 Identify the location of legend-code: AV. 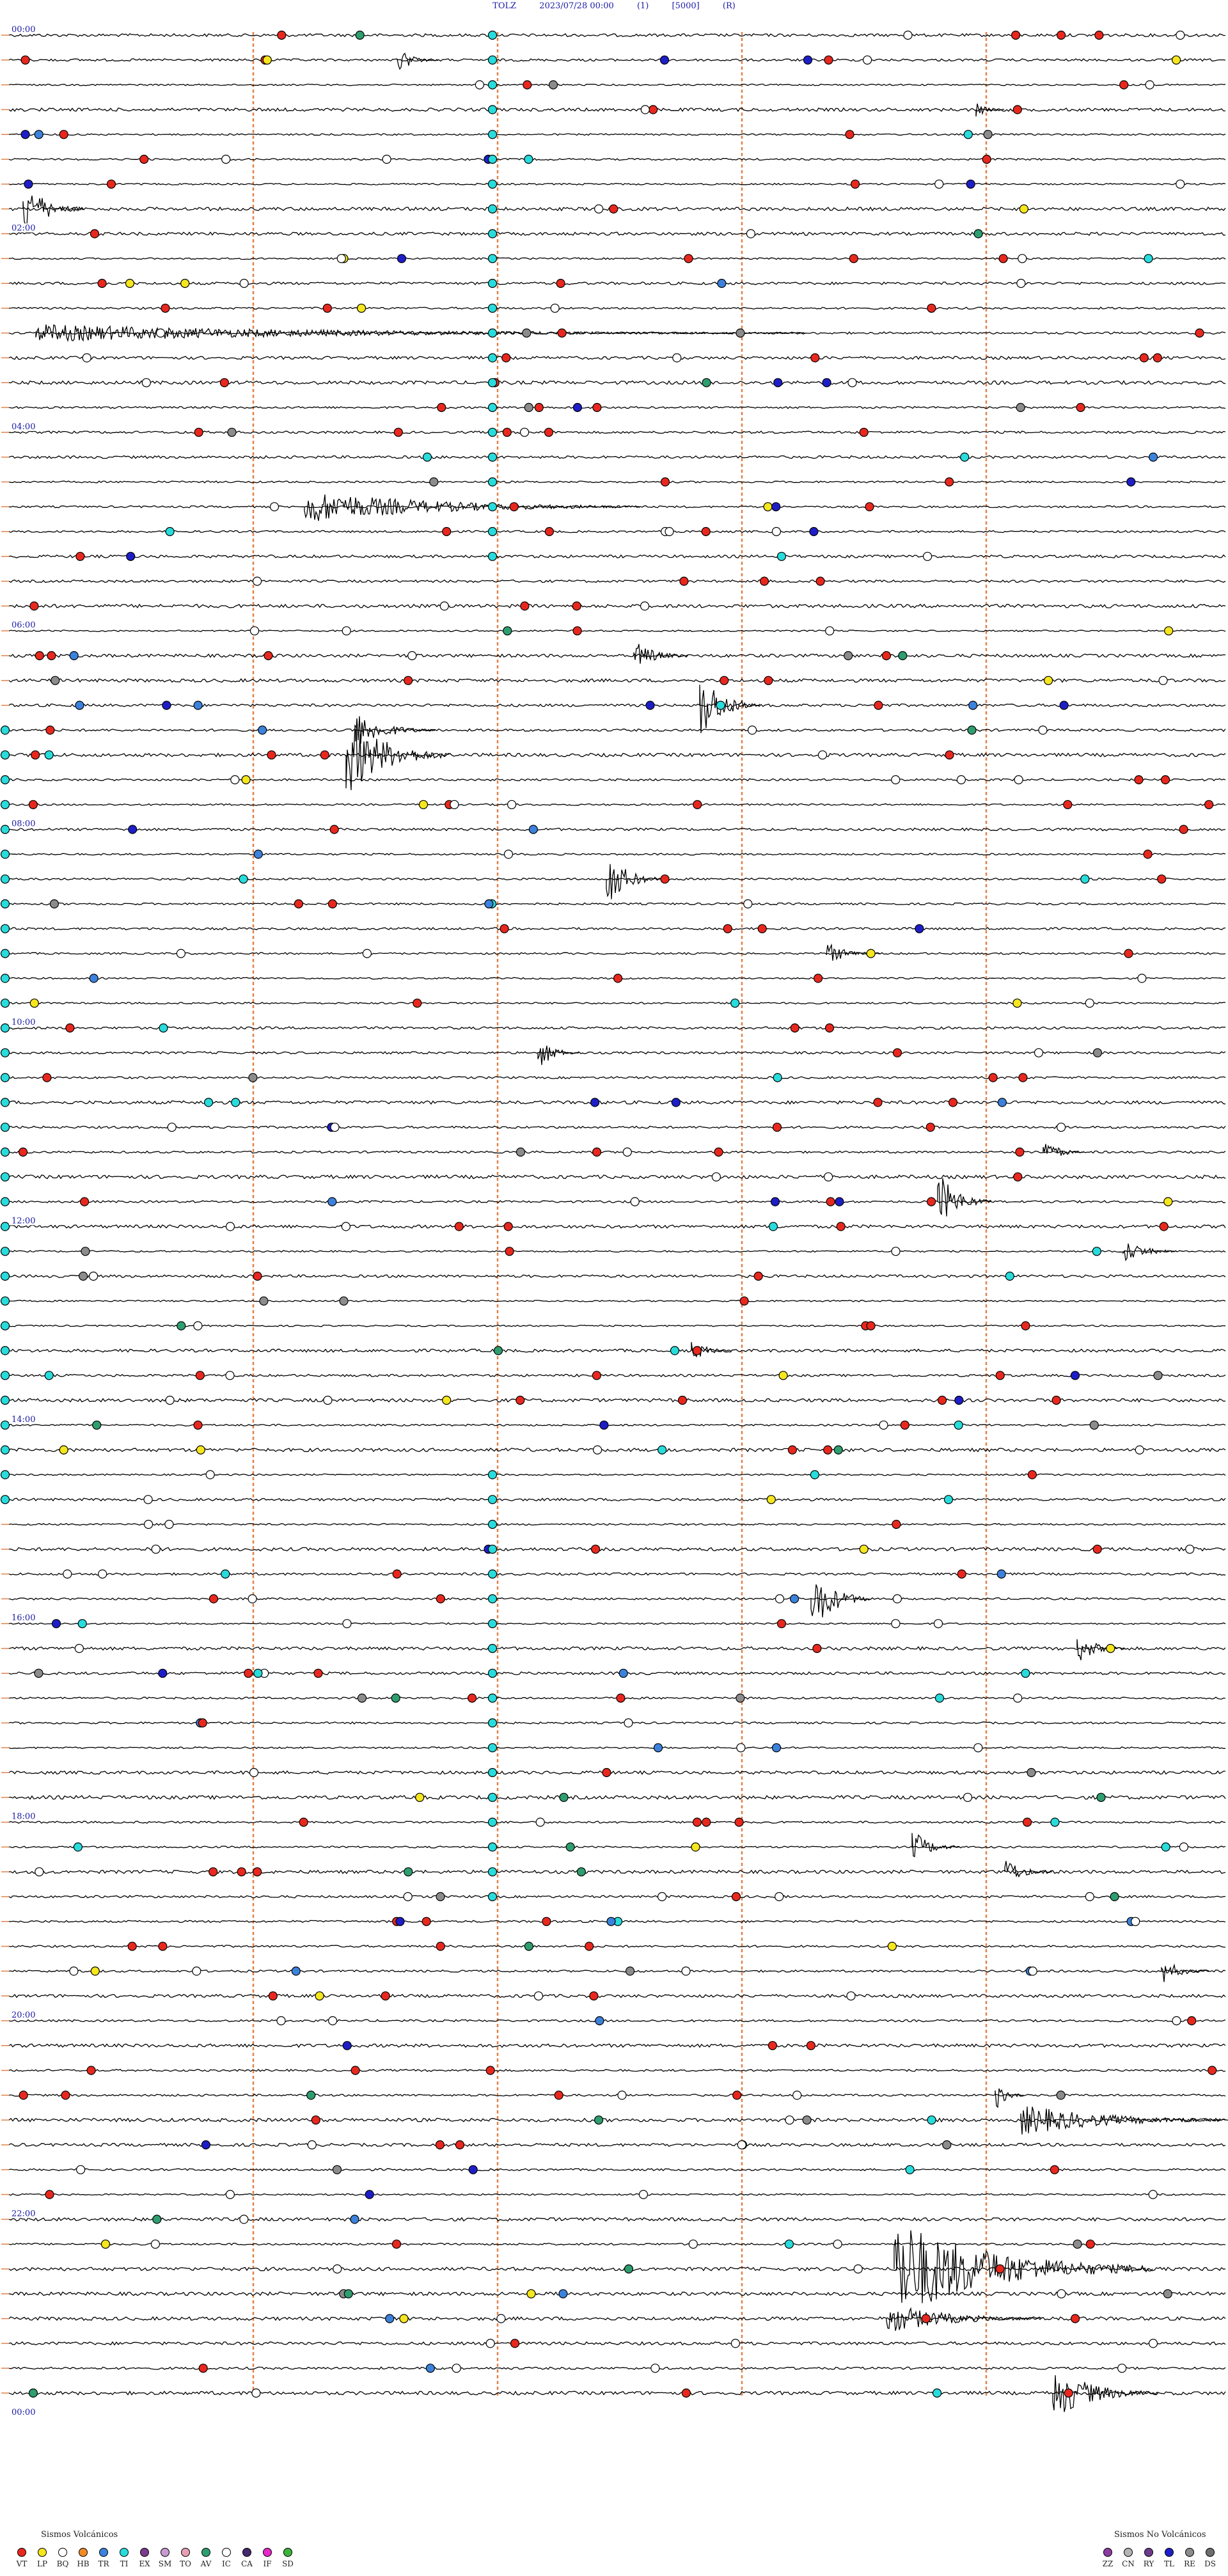
(206, 2563).